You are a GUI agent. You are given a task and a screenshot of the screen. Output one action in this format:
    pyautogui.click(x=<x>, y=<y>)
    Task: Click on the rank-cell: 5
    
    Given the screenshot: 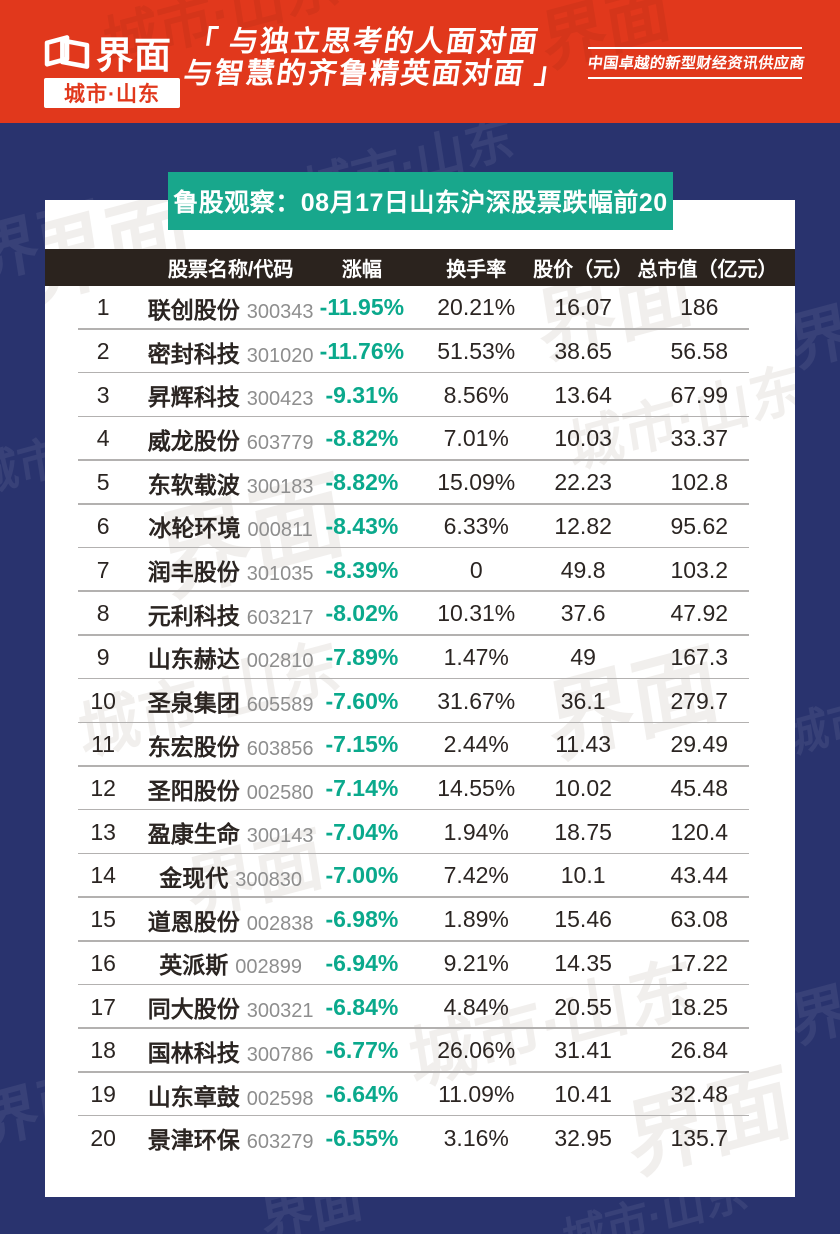 What is the action you would take?
    pyautogui.click(x=103, y=482)
    